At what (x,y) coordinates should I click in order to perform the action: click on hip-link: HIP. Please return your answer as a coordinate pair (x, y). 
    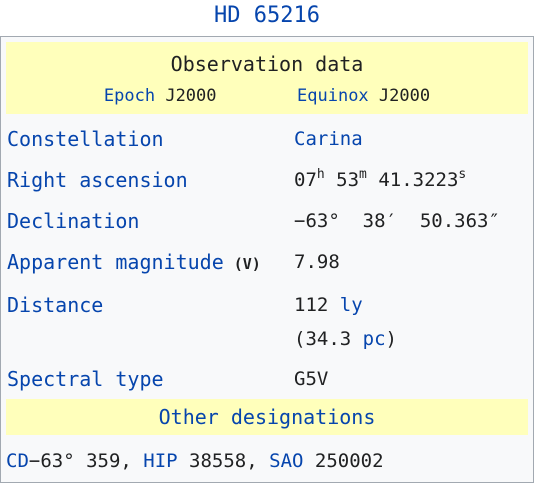
    Looking at the image, I should click on (160, 461).